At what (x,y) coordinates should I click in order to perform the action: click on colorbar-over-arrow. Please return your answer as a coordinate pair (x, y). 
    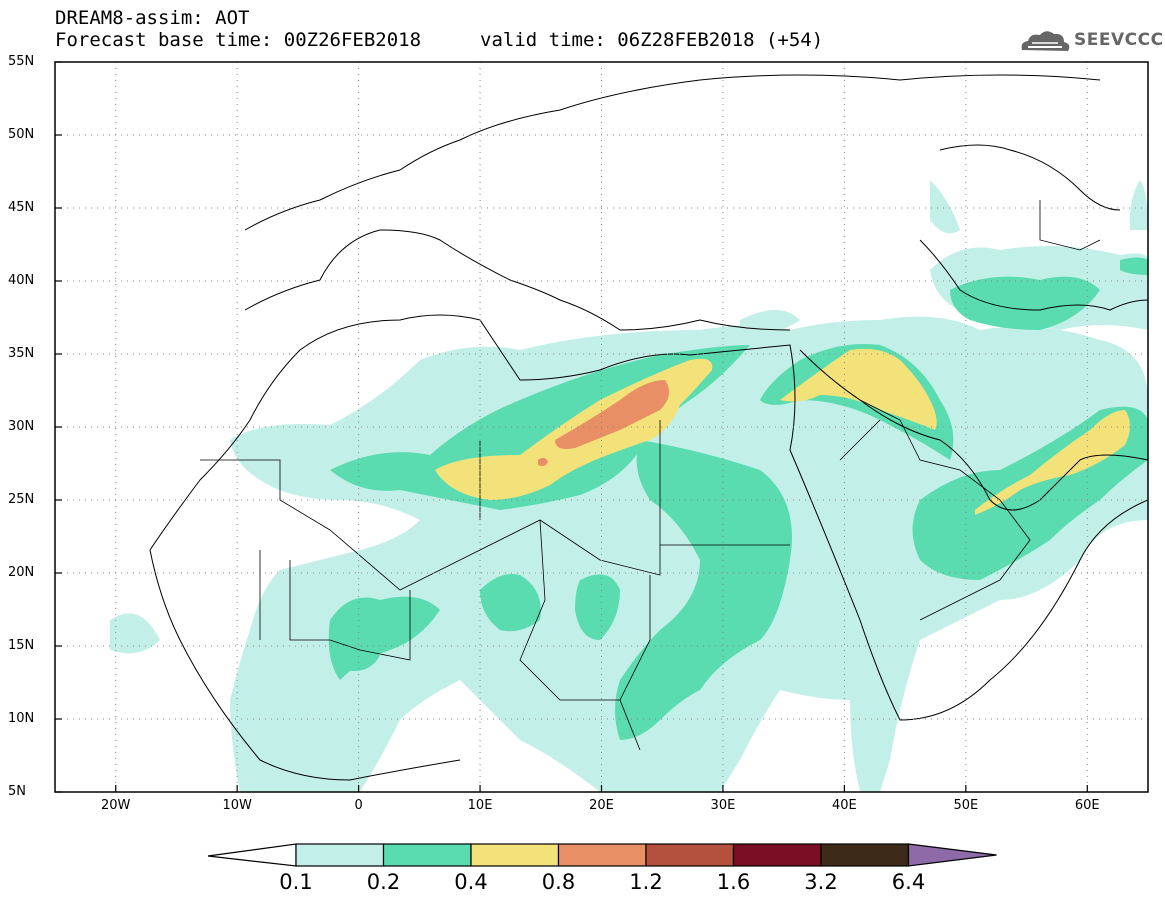
    Looking at the image, I should click on (952, 855).